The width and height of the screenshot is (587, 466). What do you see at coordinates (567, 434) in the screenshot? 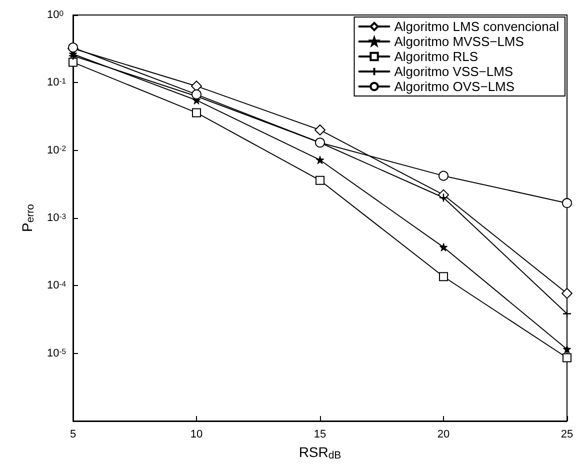
I see `x-tick-label: 25` at bounding box center [567, 434].